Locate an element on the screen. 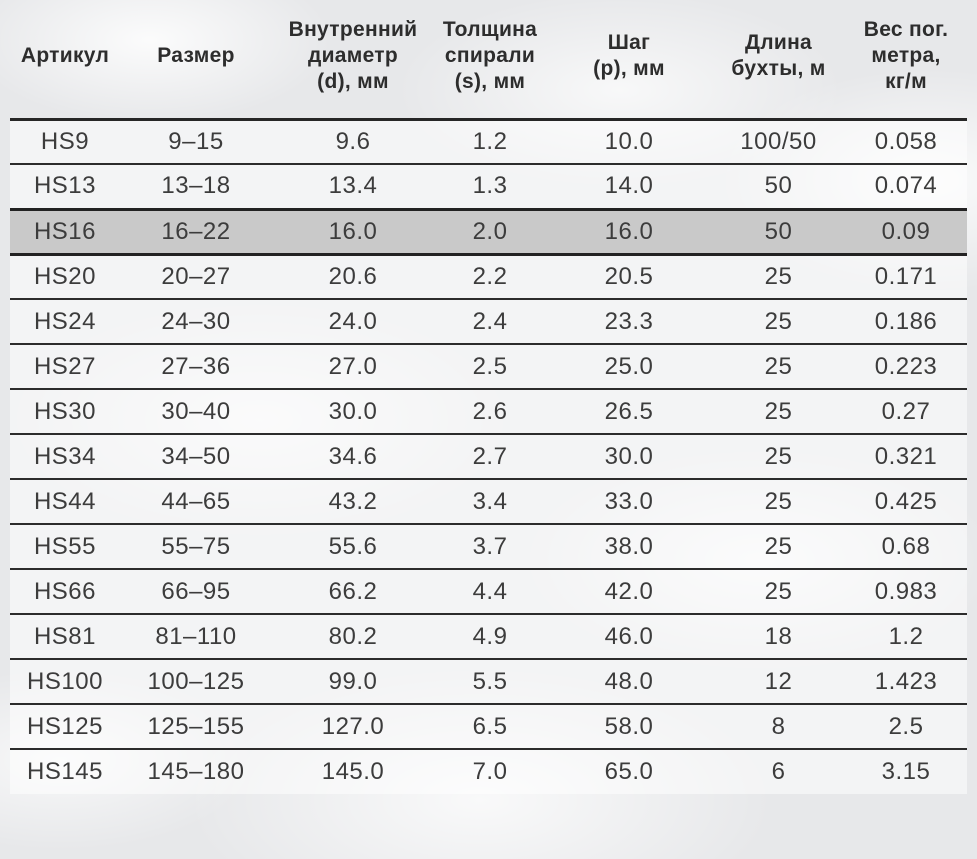 The width and height of the screenshot is (977, 859). table-cell: 0.27 is located at coordinates (906, 411).